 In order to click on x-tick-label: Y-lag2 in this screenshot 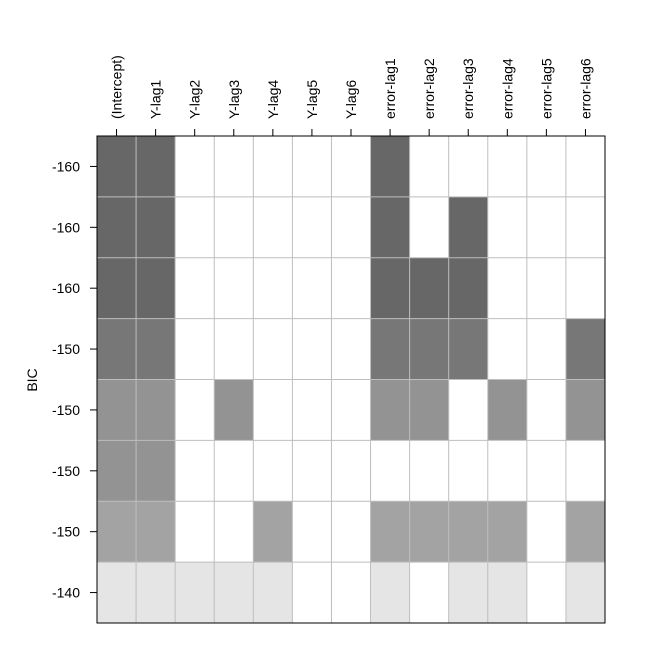, I will do `click(195, 99)`.